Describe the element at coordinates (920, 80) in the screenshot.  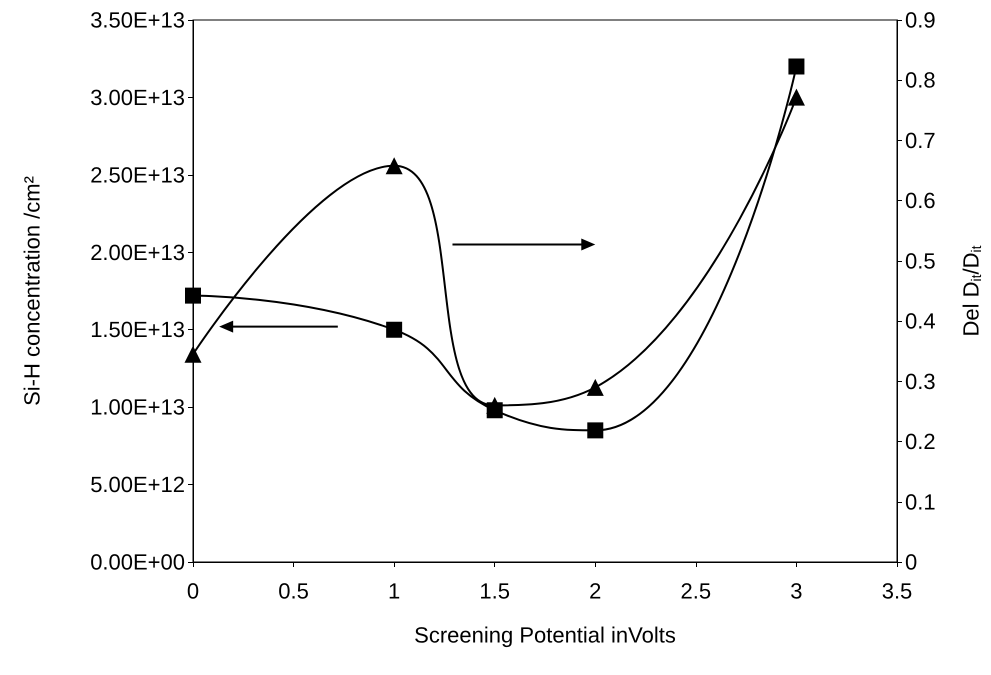
I see `y2-tick-label: 0.8` at that location.